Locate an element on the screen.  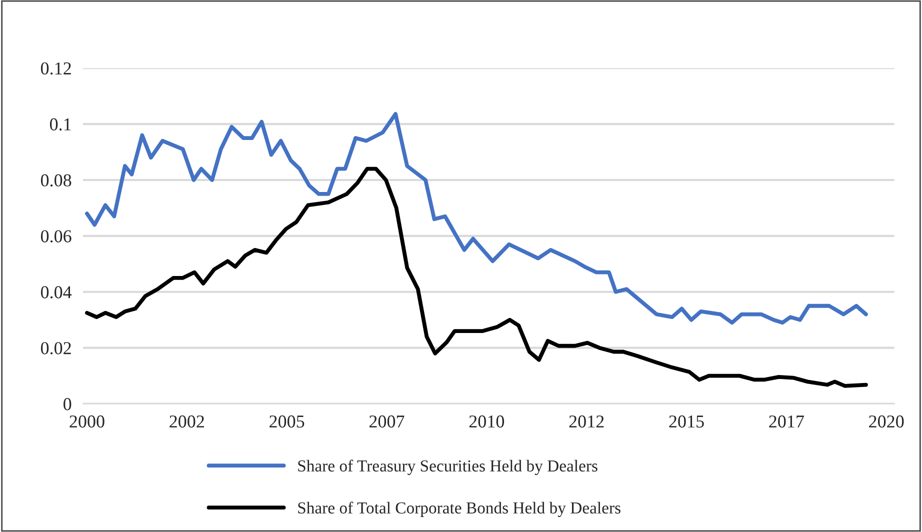
x-tick-label: 2000 is located at coordinates (87, 421).